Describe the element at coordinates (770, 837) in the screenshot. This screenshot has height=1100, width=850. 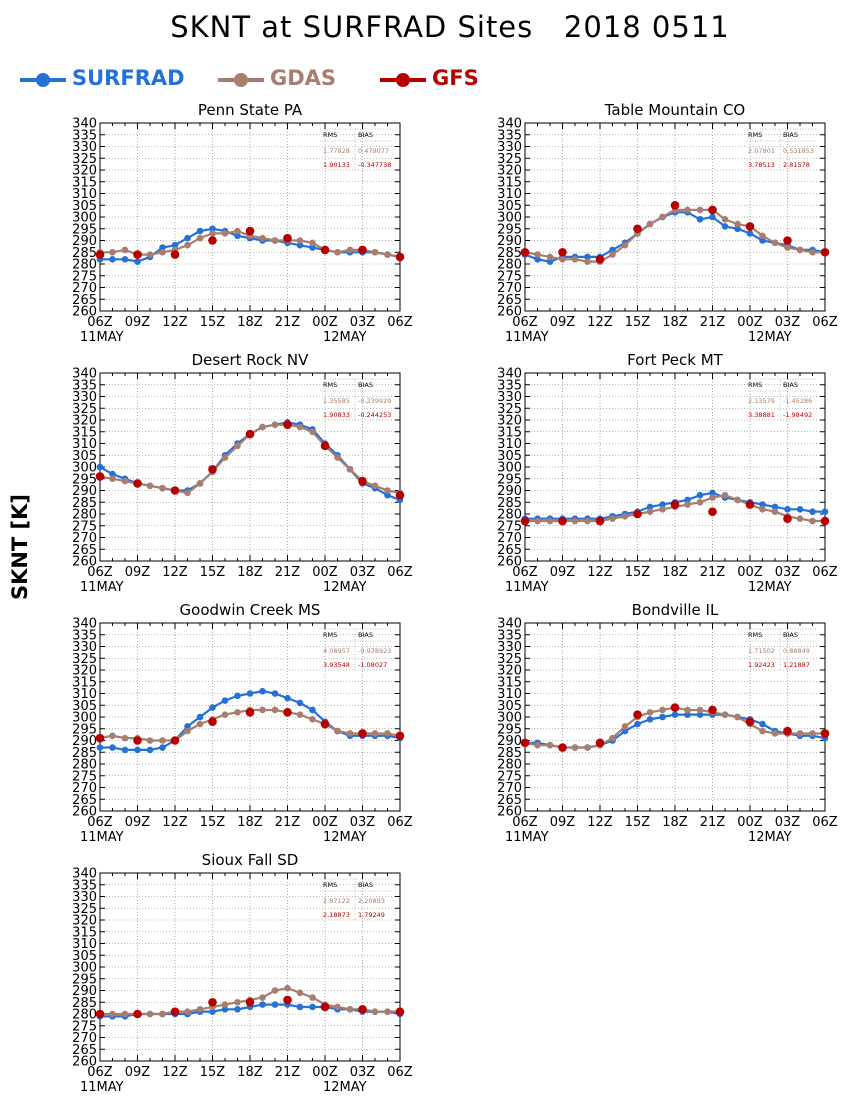
I see `date-label: 12MAY` at that location.